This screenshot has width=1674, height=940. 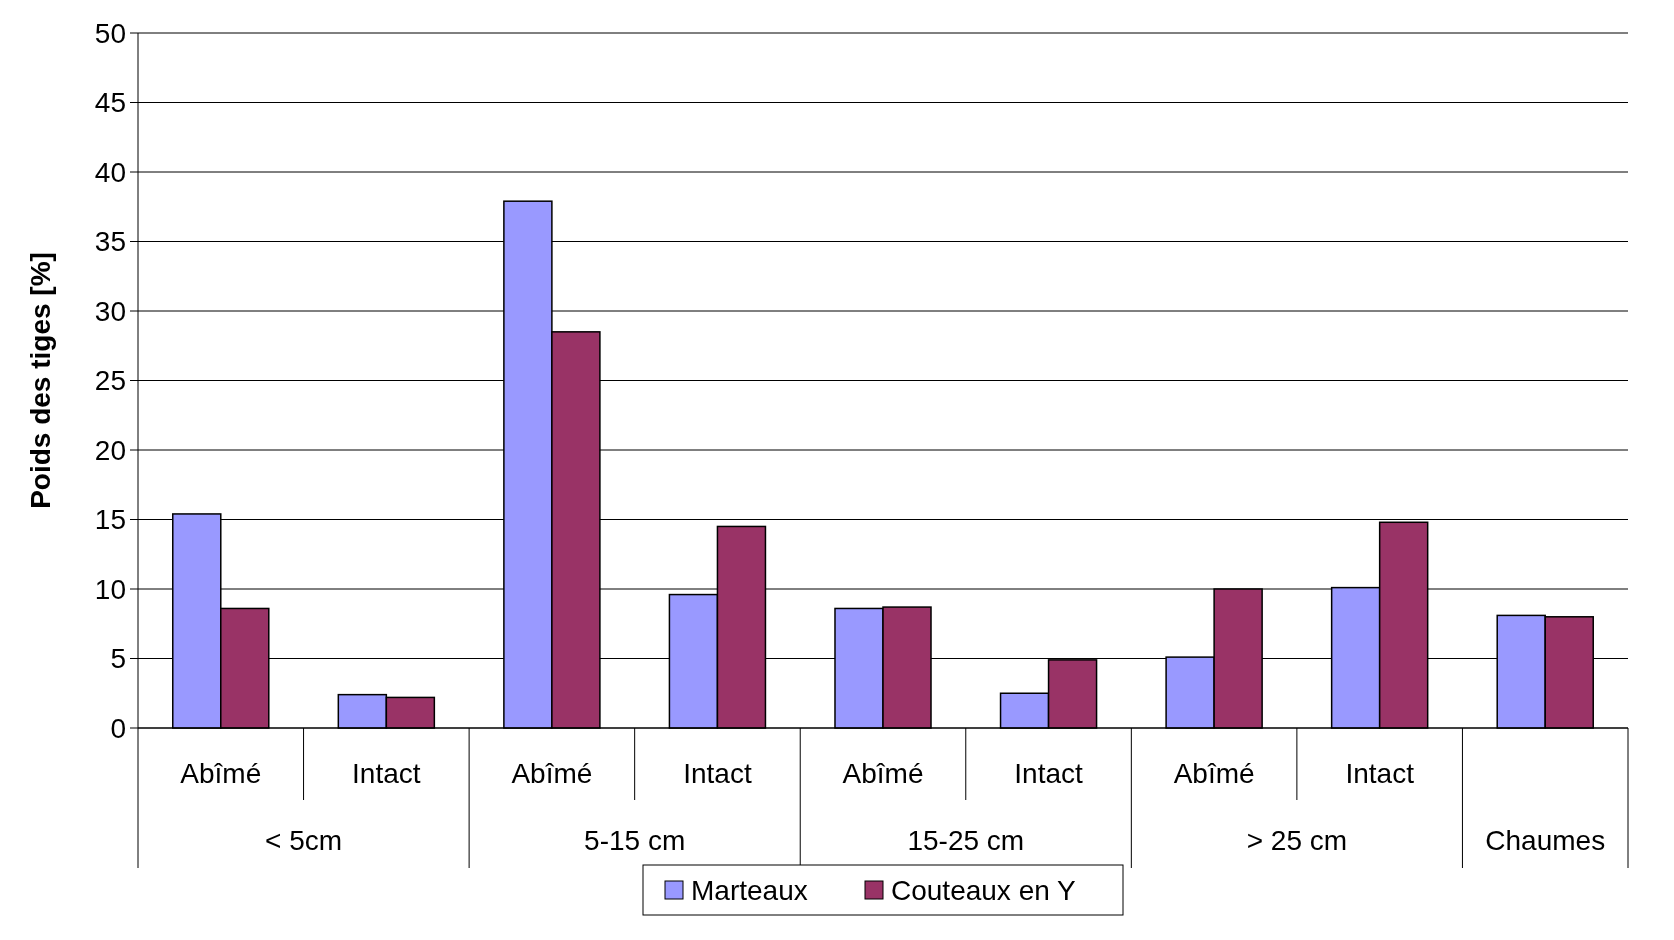 What do you see at coordinates (304, 840) in the screenshot?
I see `text: < 5cm` at bounding box center [304, 840].